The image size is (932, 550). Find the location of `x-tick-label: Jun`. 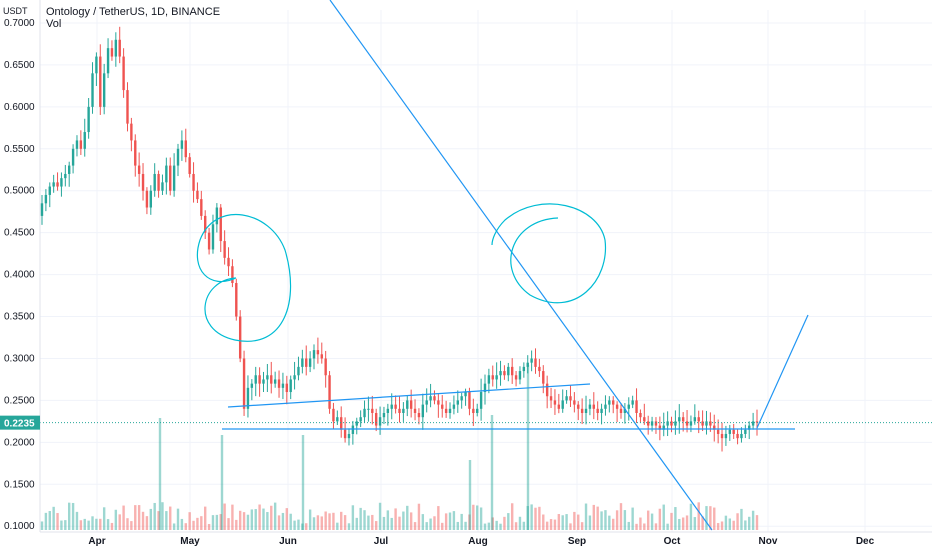

x-tick-label: Jun is located at coordinates (288, 541).